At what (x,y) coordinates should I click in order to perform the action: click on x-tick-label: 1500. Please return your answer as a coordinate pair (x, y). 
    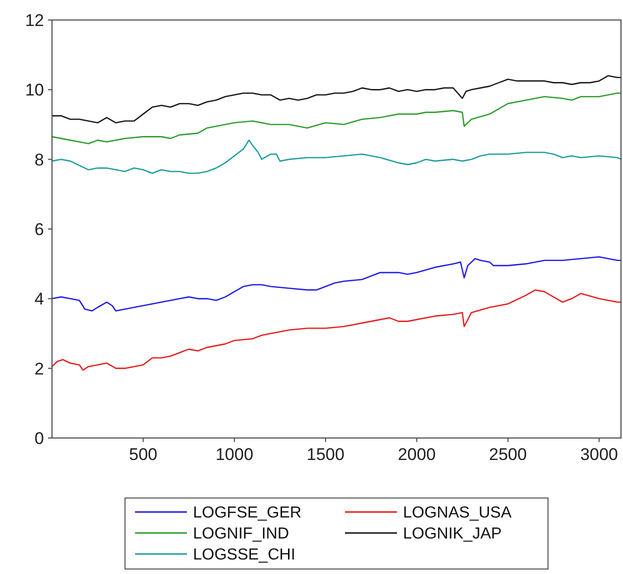
    Looking at the image, I should click on (325, 454).